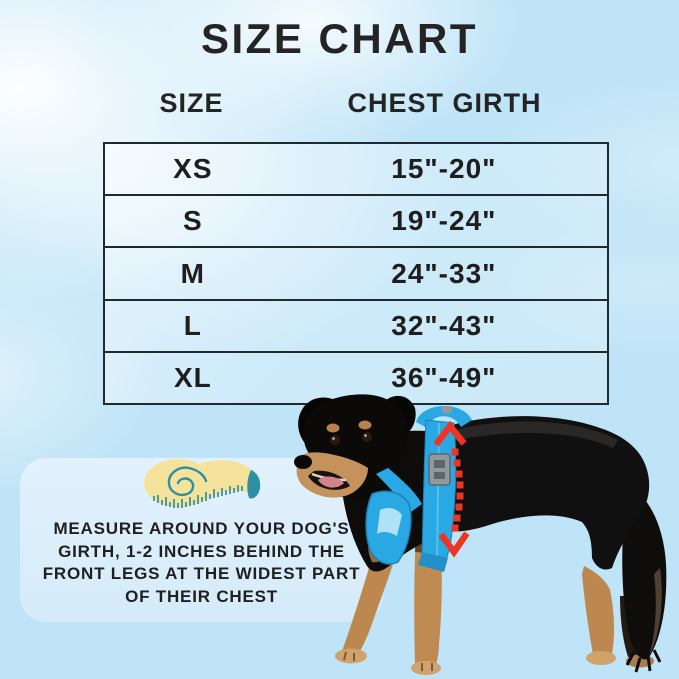 Image resolution: width=679 pixels, height=679 pixels. What do you see at coordinates (201, 528) in the screenshot?
I see `instruction-line: MEASURE AROUND YOUR DOG'S` at bounding box center [201, 528].